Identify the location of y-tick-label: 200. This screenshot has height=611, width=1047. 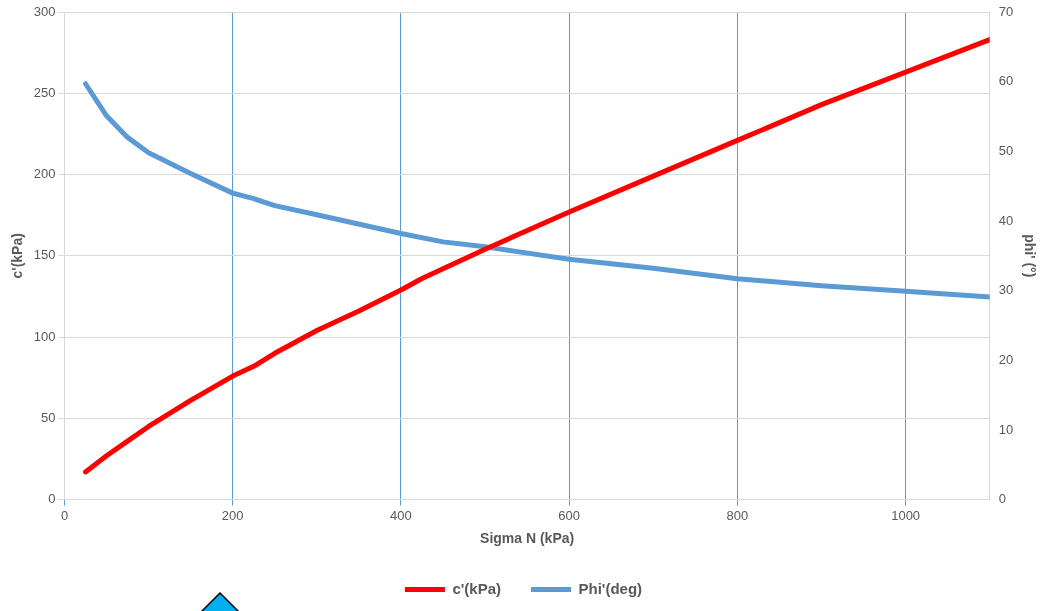
(44, 174).